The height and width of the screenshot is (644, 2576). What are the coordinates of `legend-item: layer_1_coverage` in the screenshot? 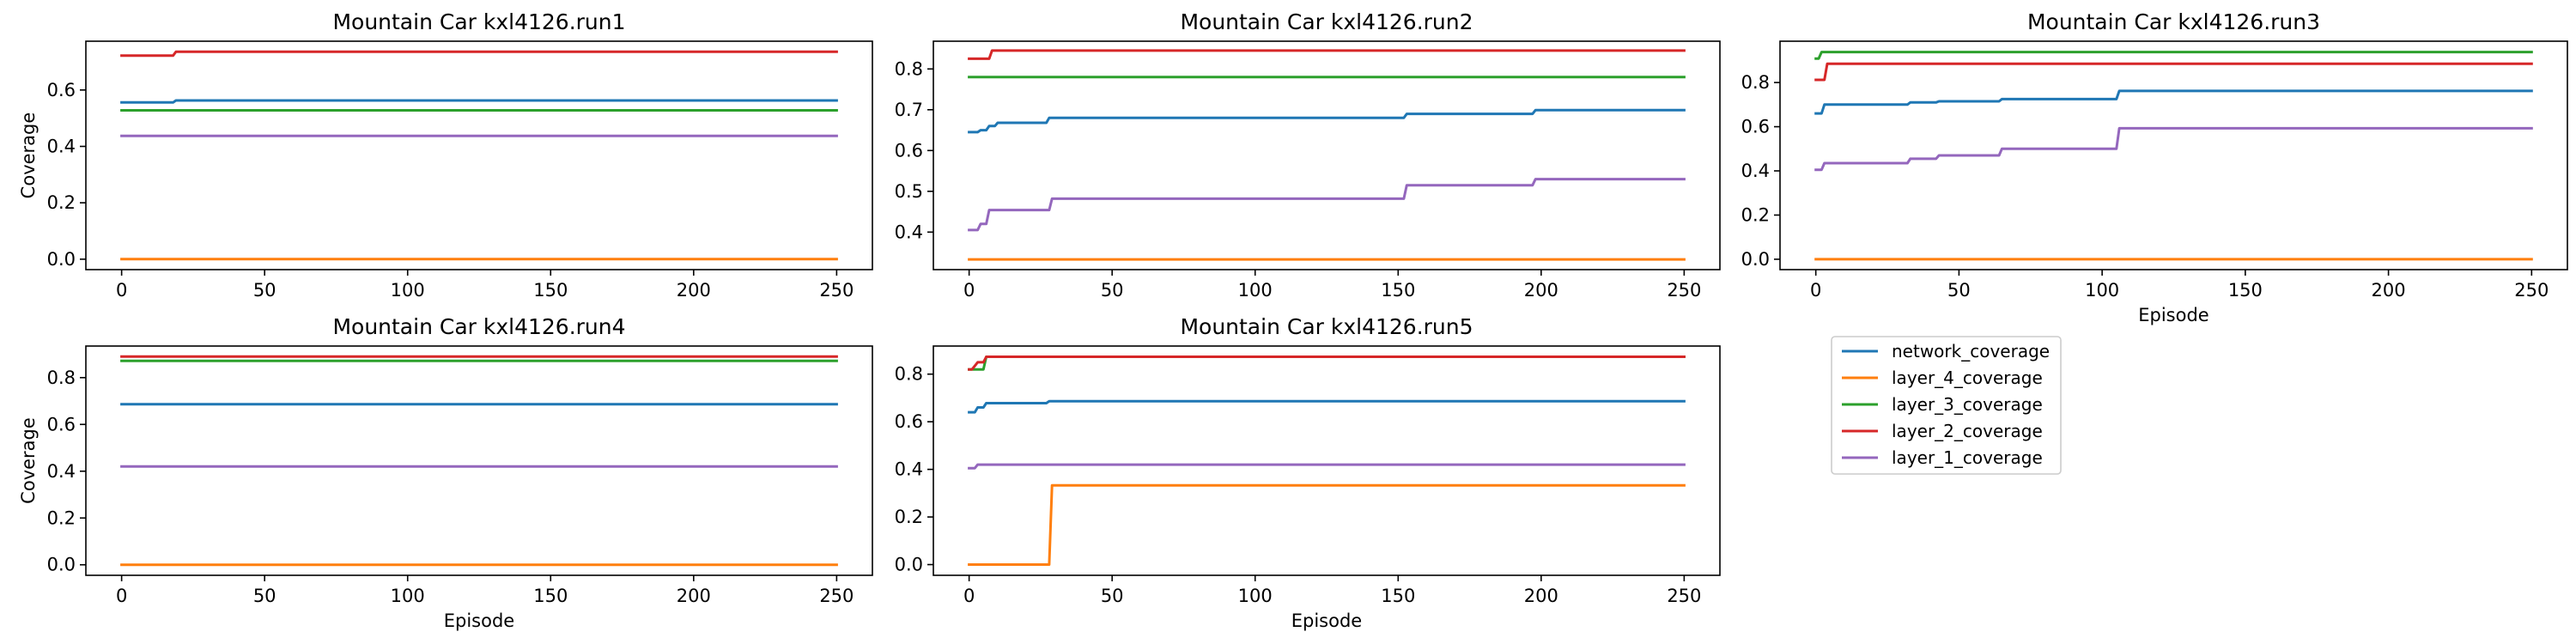 It's located at (1943, 457).